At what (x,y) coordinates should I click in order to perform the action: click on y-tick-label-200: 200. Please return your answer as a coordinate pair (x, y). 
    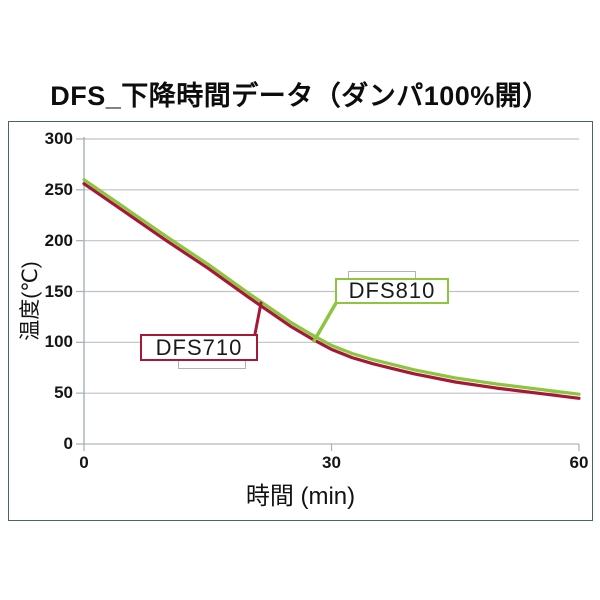
    Looking at the image, I should click on (58, 240).